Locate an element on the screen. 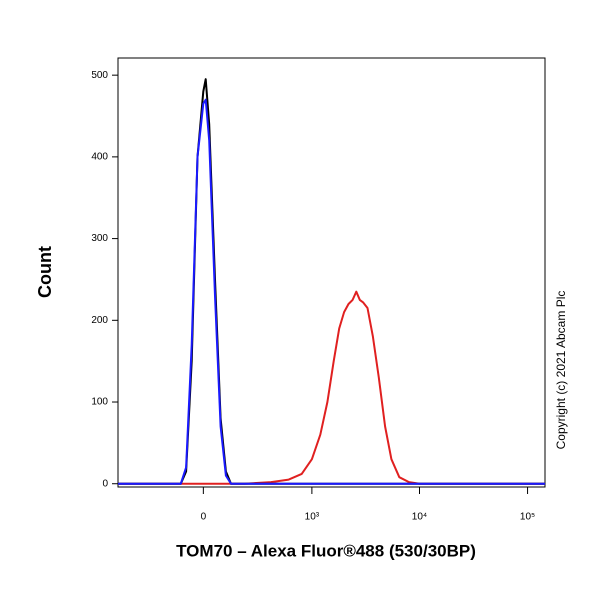  y-tick-label: 100 is located at coordinates (99, 402).